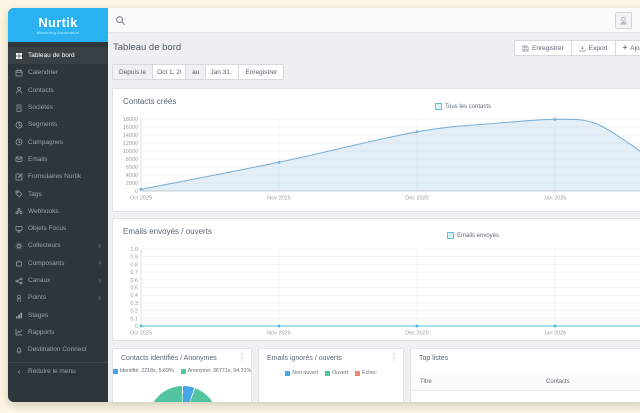 Image resolution: width=640 pixels, height=413 pixels. I want to click on person-icon, so click(19, 90).